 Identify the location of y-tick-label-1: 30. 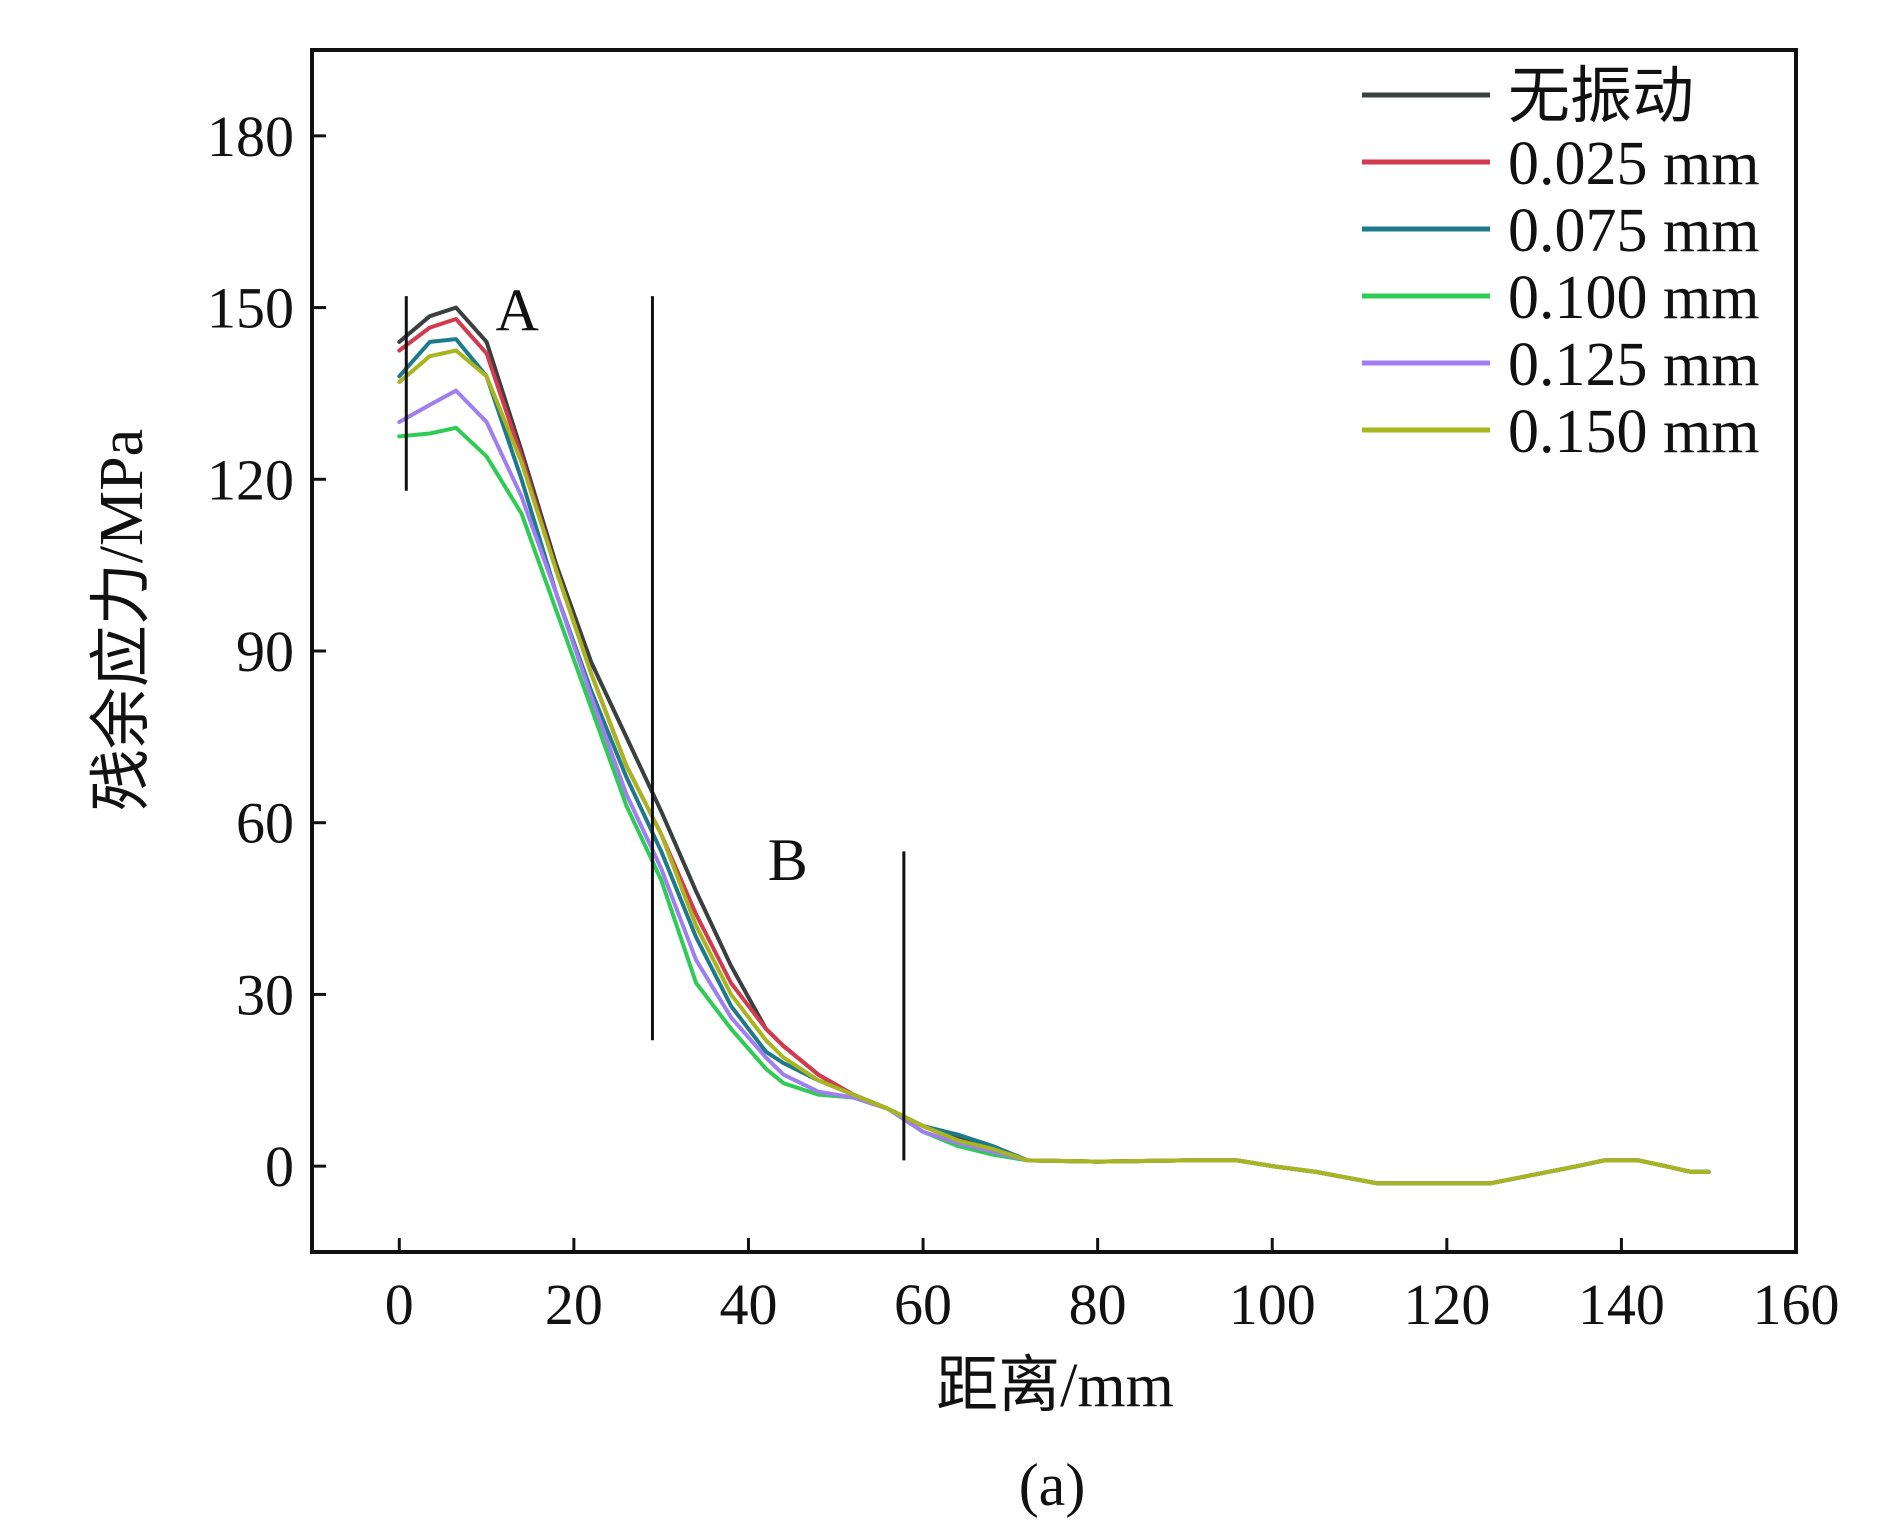
(265, 994).